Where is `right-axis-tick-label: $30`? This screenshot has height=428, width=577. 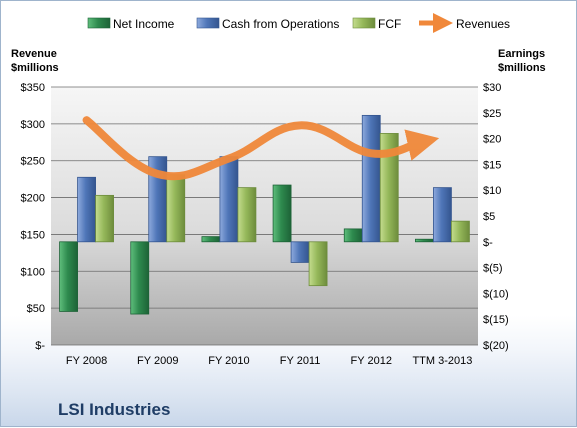
right-axis-tick-label: $30 is located at coordinates (492, 88).